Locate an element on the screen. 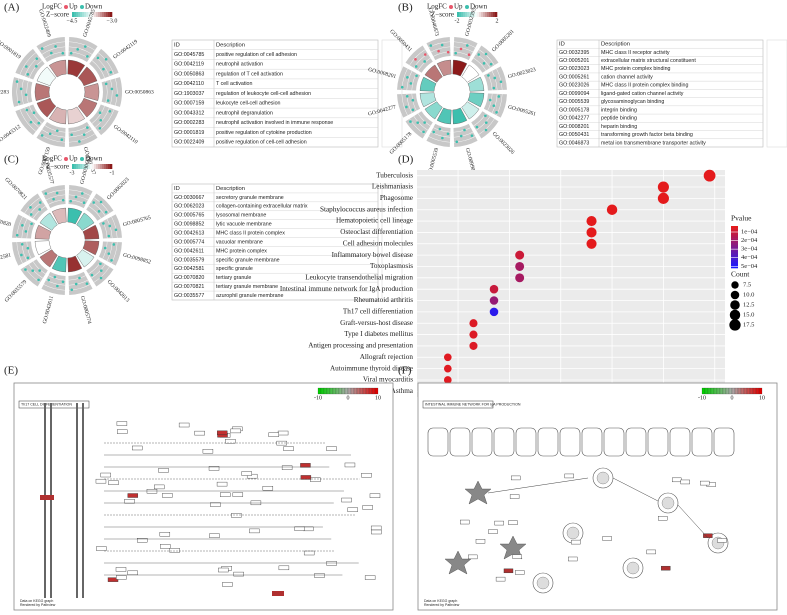 The image size is (787, 615). term-id: GO:0023023 is located at coordinates (522, 73).